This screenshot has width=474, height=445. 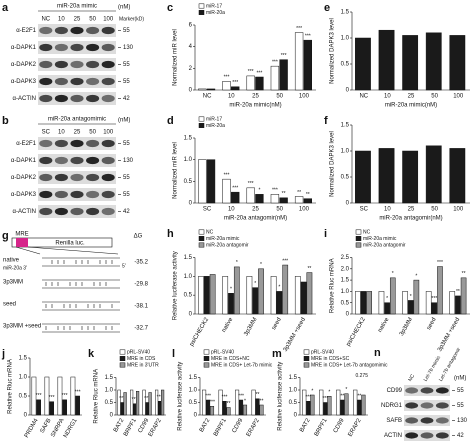 I want to click on blot-header: miR-20a mimic, so click(x=77, y=7).